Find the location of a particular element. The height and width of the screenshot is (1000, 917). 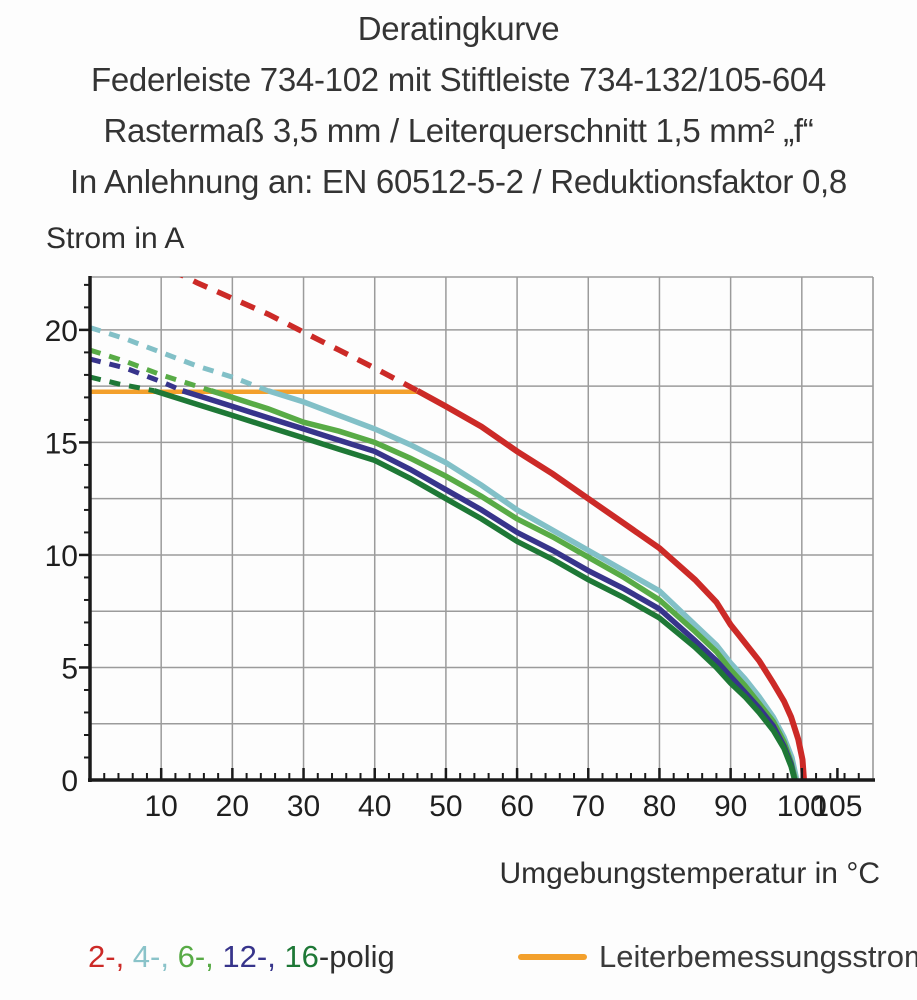

x-tick-label: 30 is located at coordinates (303, 806).